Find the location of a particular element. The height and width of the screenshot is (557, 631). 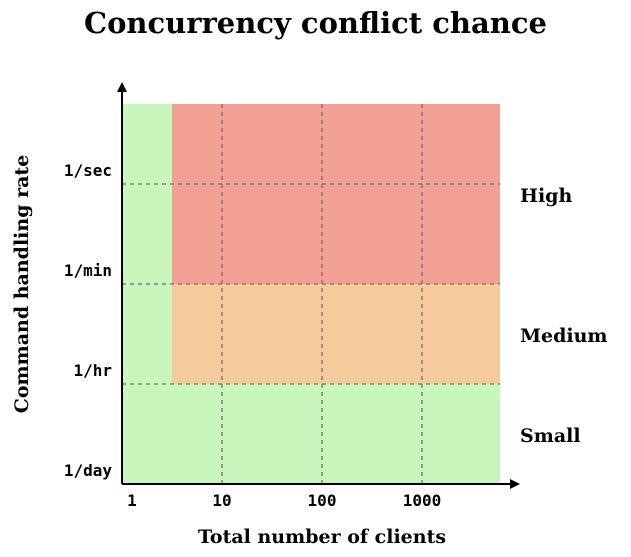

x-tick-label-1000: 1000 is located at coordinates (422, 500).